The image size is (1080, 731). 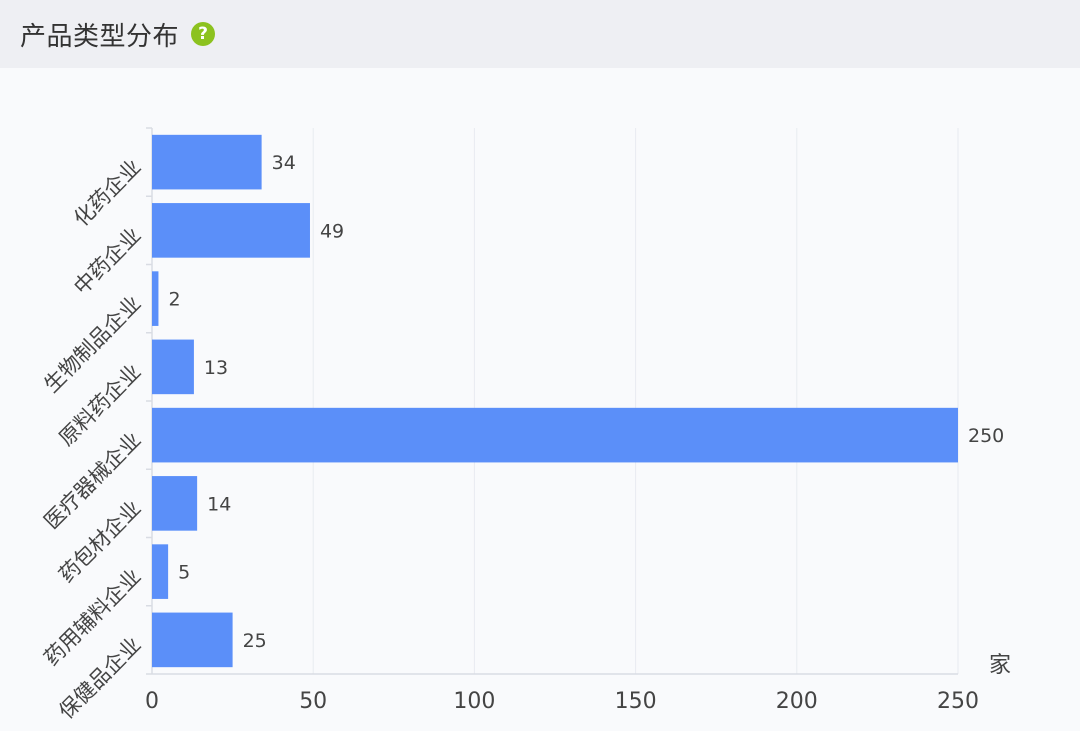 I want to click on bar-value-label: 25, so click(x=255, y=641).